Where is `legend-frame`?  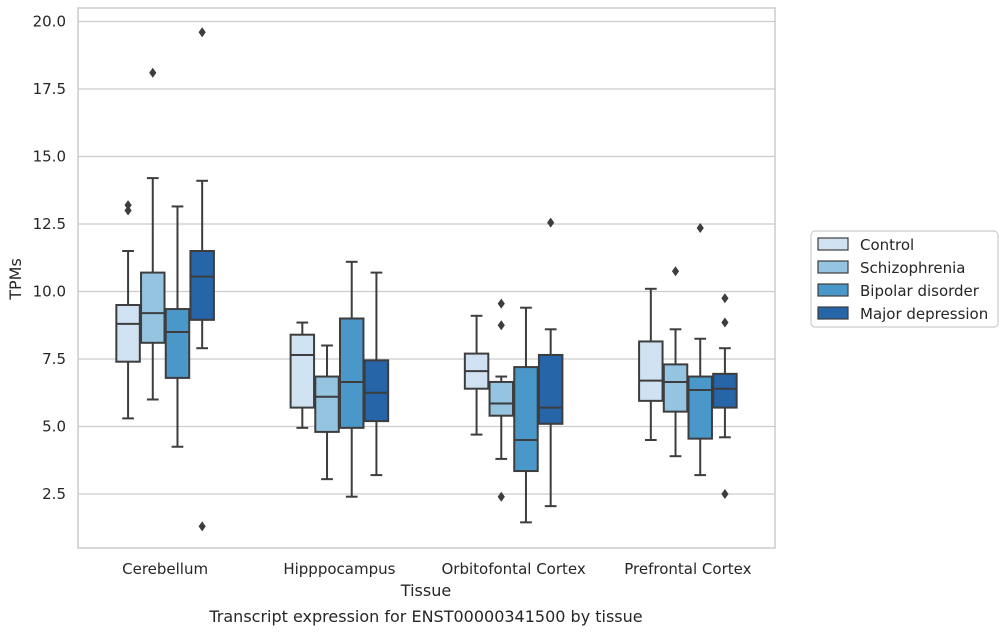
legend-frame is located at coordinates (904, 279).